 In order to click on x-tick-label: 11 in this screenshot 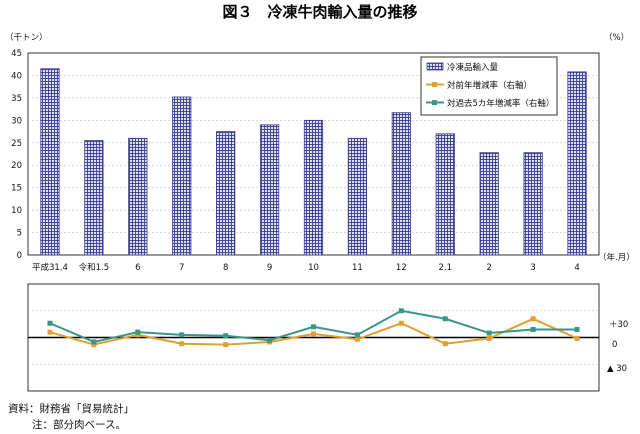, I will do `click(357, 268)`.